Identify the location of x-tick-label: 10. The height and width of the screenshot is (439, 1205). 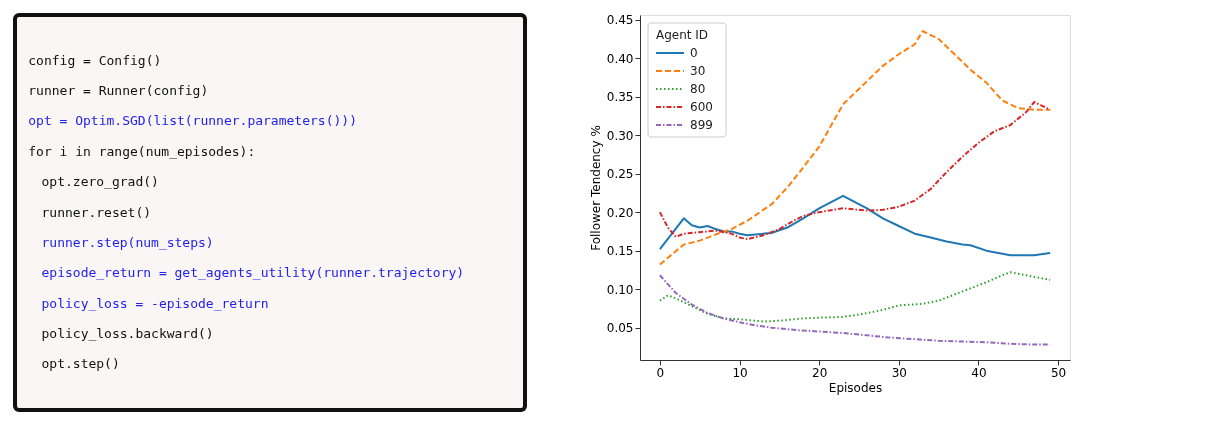
(740, 372).